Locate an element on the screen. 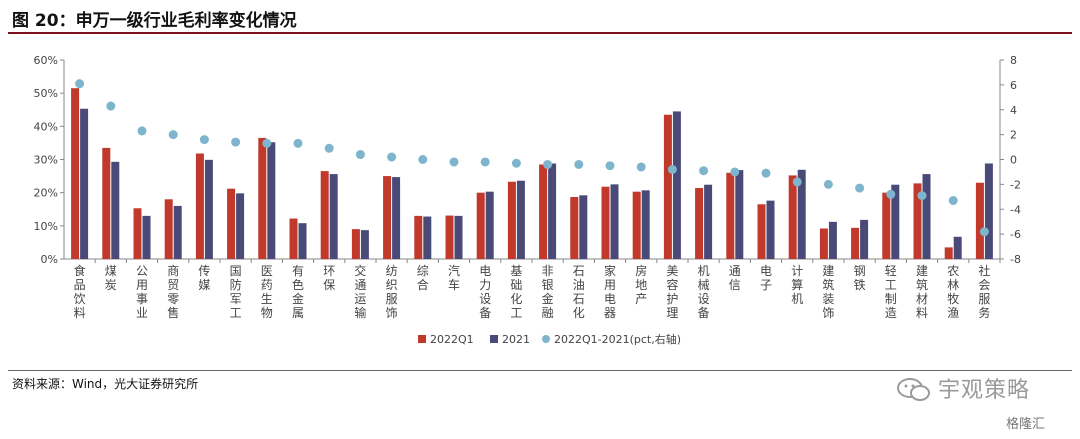 The image size is (1080, 439). category-label: 基础化工 is located at coordinates (516, 292).